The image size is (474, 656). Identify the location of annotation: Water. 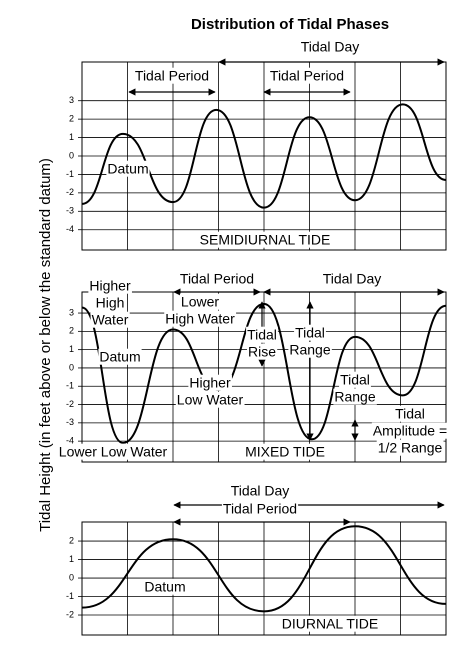
(110, 320).